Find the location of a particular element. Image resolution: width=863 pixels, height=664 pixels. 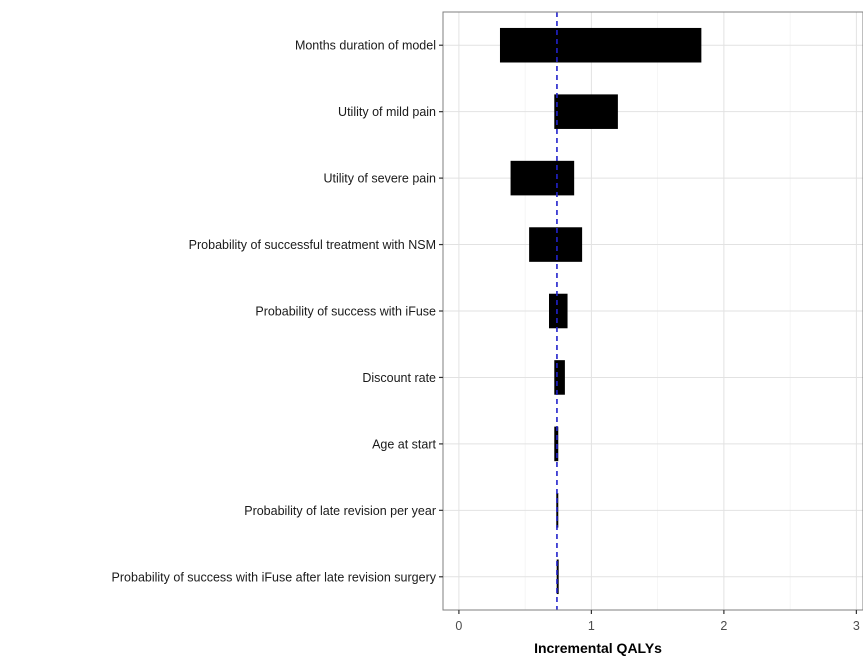

x-axis: 0 1 2 3 is located at coordinates (657, 621).